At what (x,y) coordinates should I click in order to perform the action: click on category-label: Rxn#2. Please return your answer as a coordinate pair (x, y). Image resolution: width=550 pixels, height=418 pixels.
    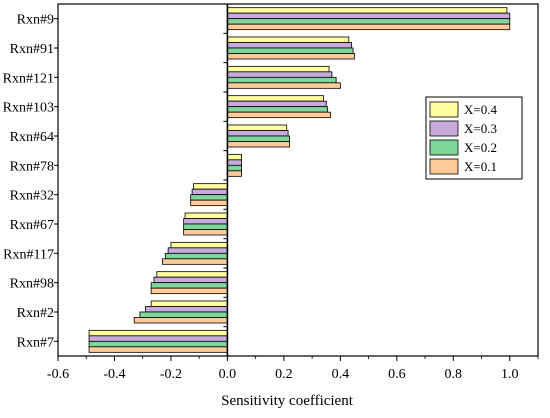
    Looking at the image, I should click on (35, 313).